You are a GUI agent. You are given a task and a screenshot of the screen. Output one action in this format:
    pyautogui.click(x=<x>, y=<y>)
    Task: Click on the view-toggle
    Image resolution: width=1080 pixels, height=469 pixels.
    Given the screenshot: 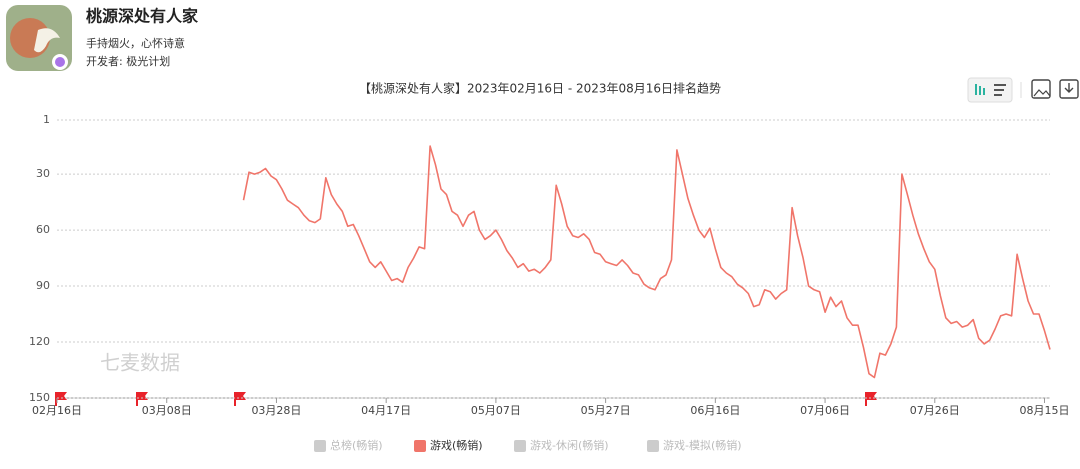 What is the action you would take?
    pyautogui.click(x=990, y=90)
    